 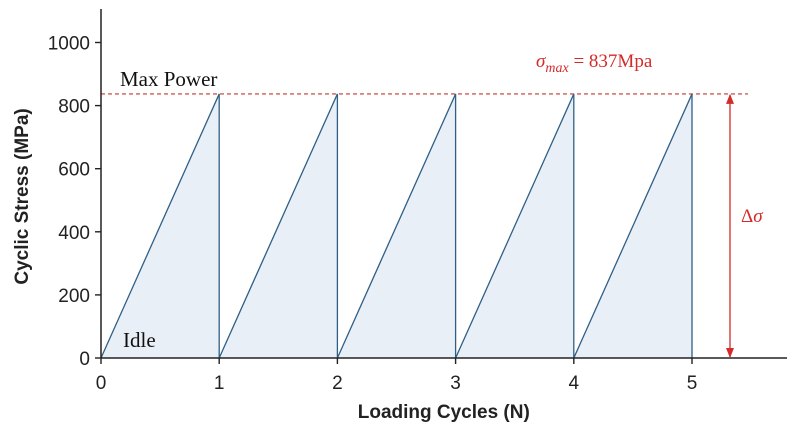 I want to click on y-tick-label-0: 0, so click(x=84, y=359).